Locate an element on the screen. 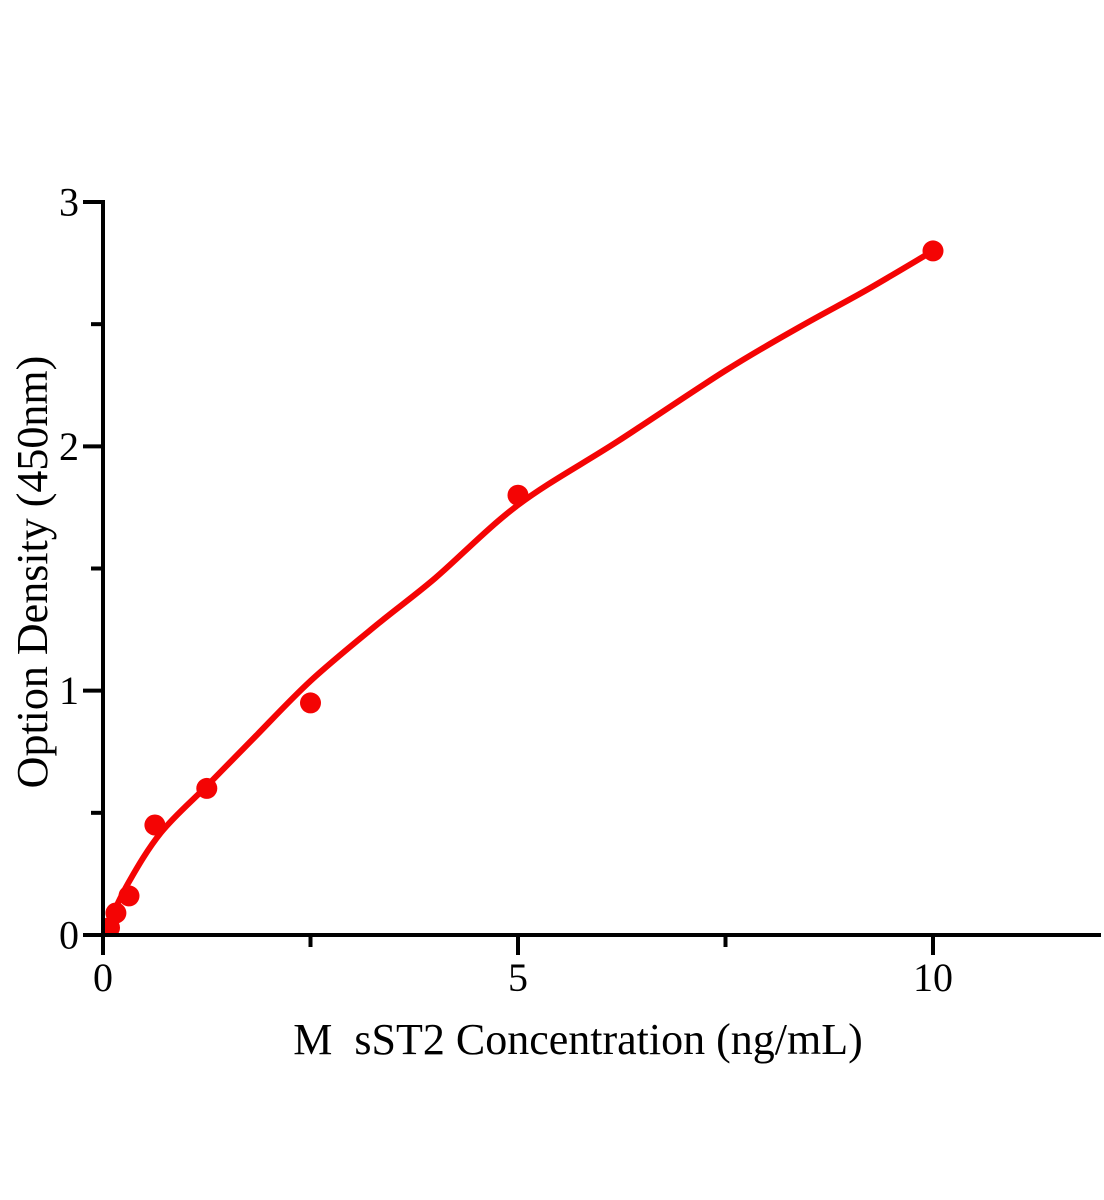  x-axis-title: M sST2 Concentration (ng/mL) is located at coordinates (578, 1039).